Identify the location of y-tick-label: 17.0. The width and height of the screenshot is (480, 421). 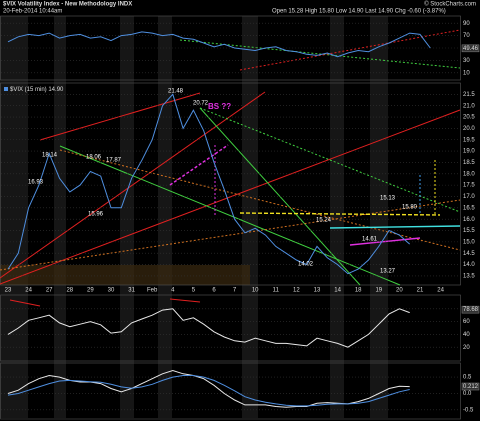
(469, 197).